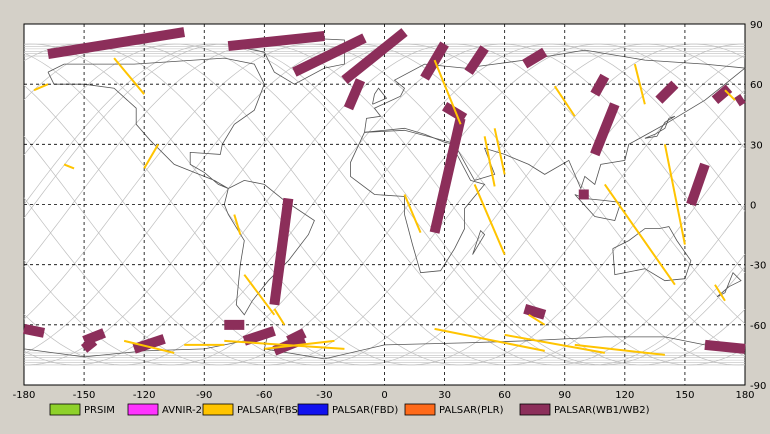 The height and width of the screenshot is (434, 770). What do you see at coordinates (444, 395) in the screenshot?
I see `longitude-tick-label: 30` at bounding box center [444, 395].